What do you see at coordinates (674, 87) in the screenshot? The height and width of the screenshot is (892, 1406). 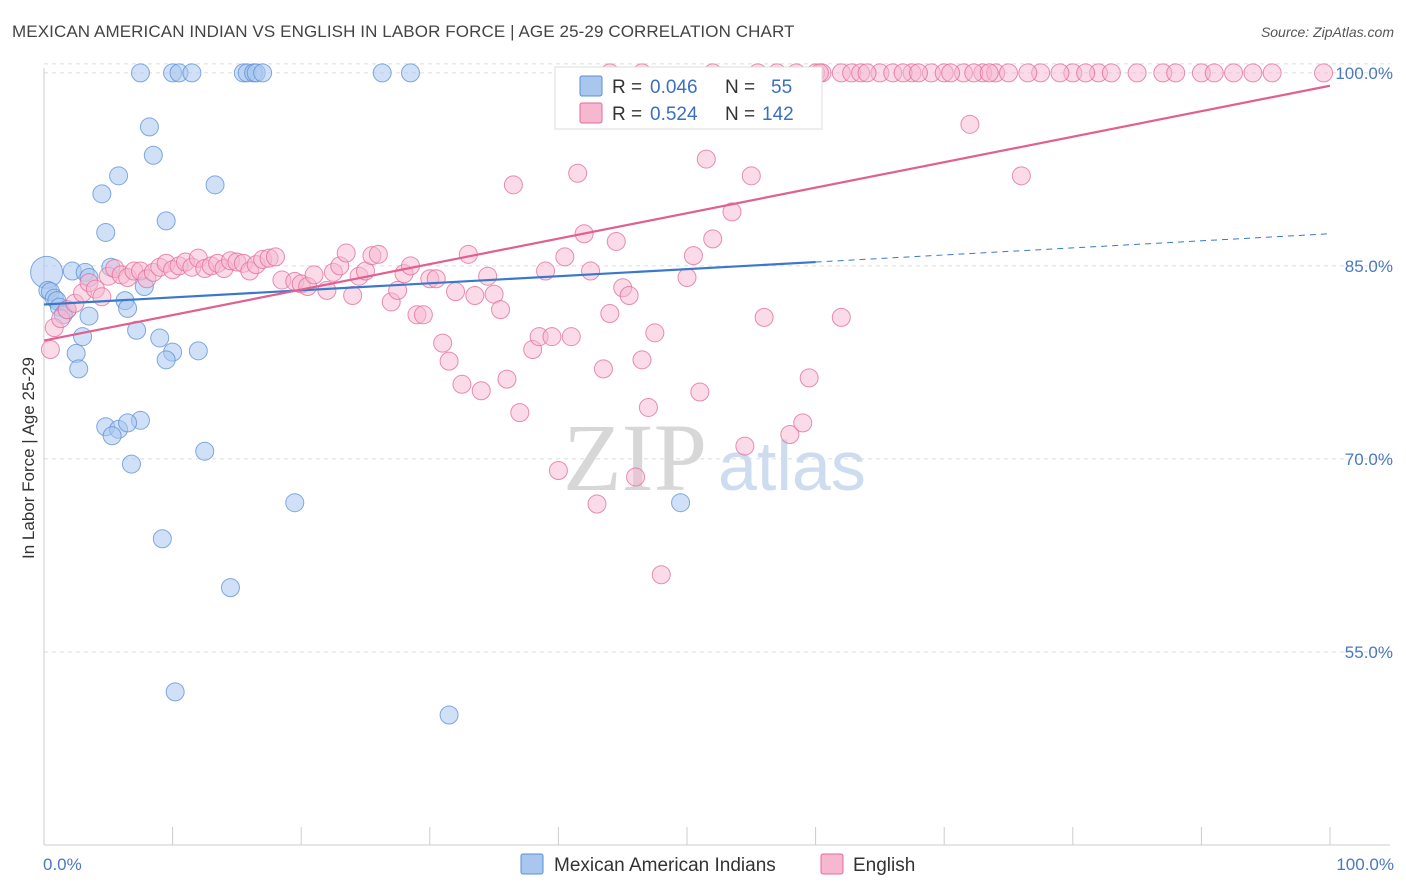 I see `legend-r-value-1: 0.046` at bounding box center [674, 87].